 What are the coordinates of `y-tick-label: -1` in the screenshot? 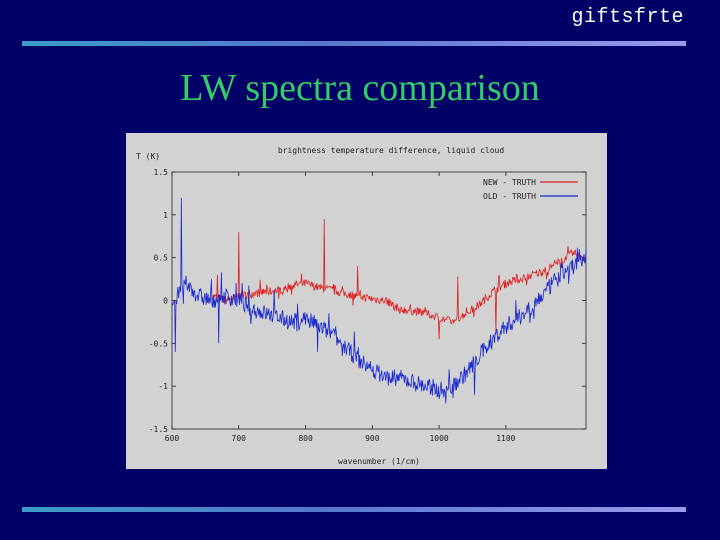 It's located at (163, 386).